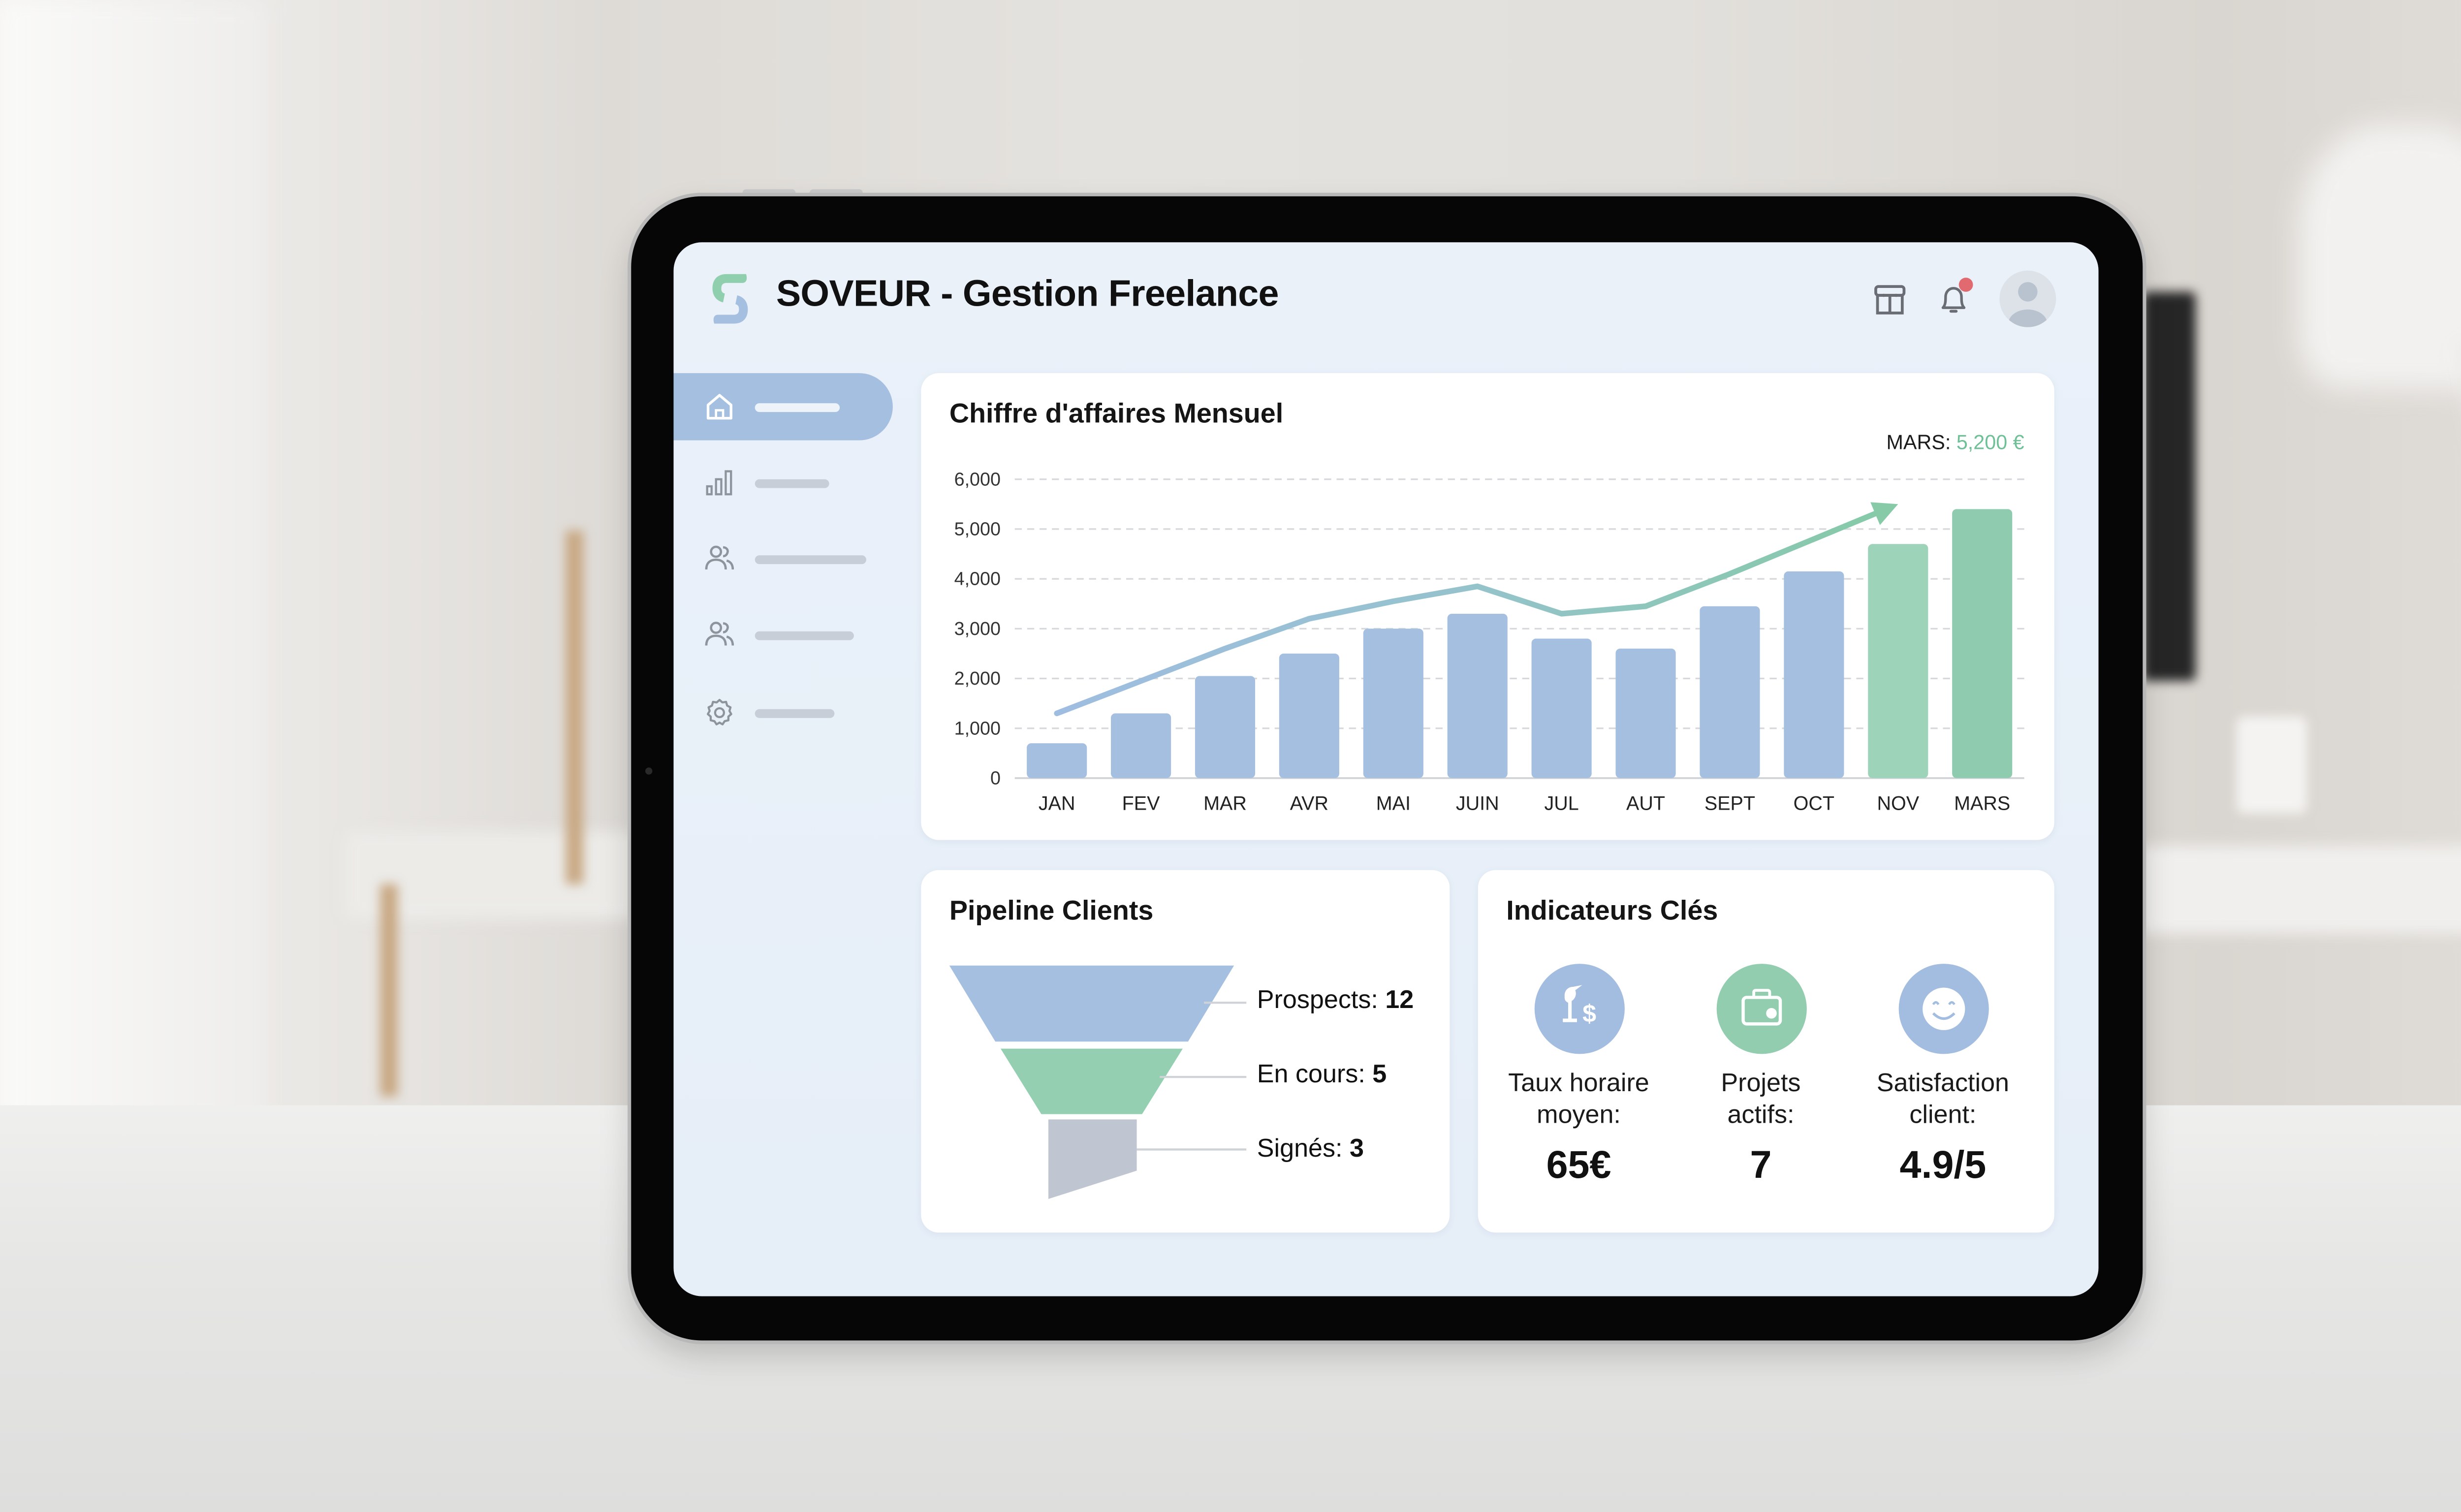 The image size is (2461, 1512). I want to click on kpi-active-projects: Projets actifs: 7, so click(1761, 1076).